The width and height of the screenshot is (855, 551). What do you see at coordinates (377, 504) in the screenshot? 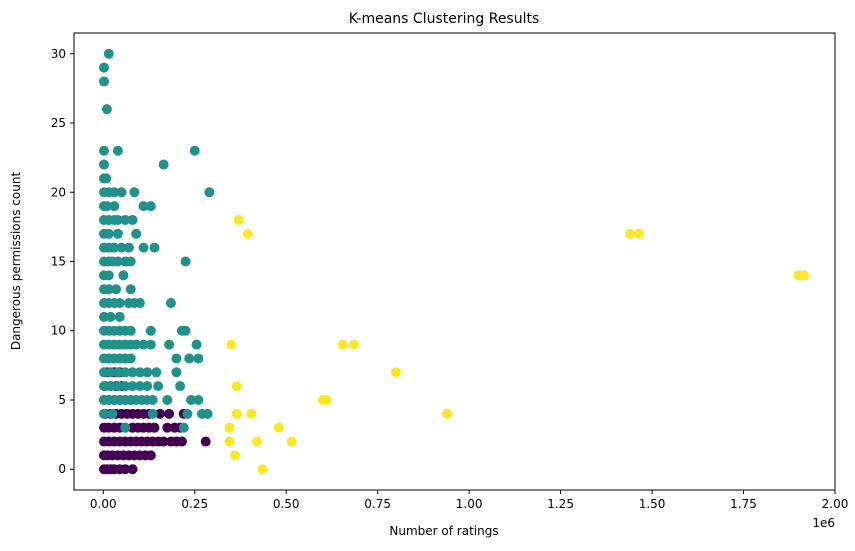
I see `x-tick-label: 0.75` at bounding box center [377, 504].